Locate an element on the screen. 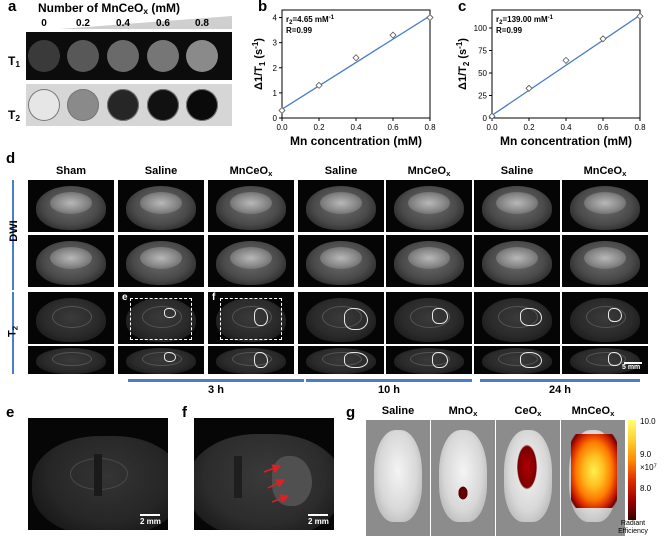 The image size is (669, 537). t2-image: e is located at coordinates (161, 318).